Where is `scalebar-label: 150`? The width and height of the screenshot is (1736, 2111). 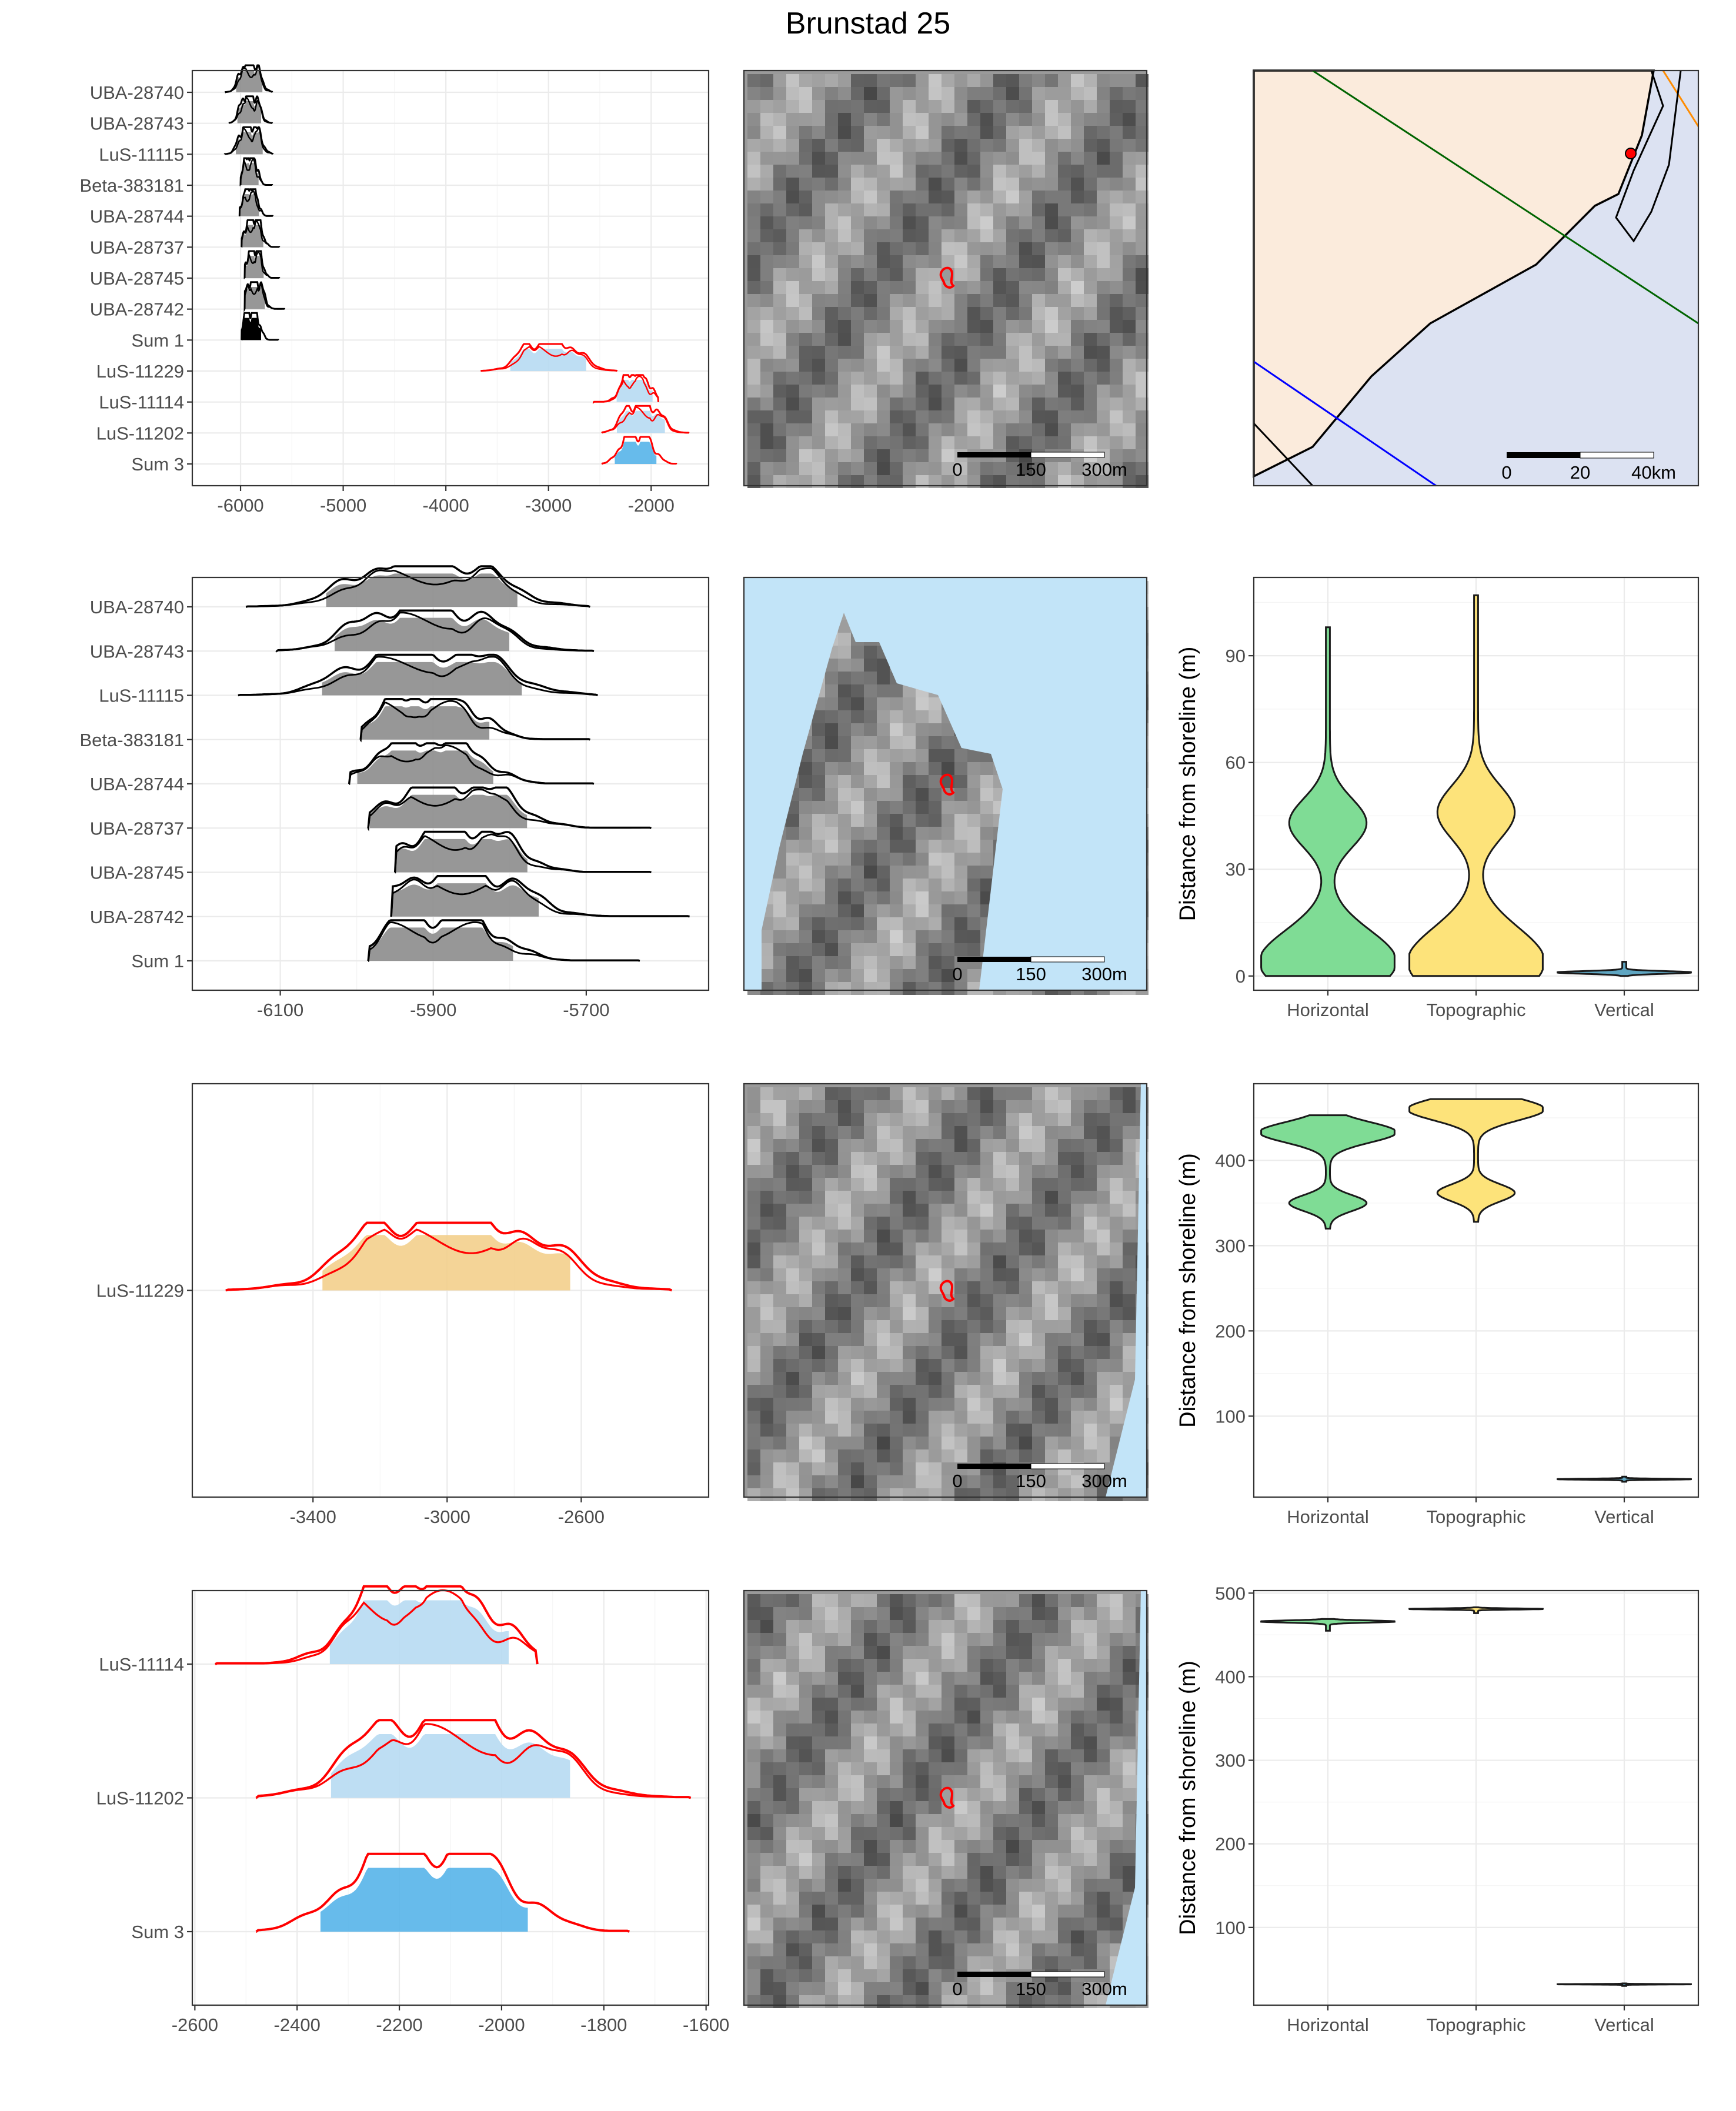
scalebar-label: 150 is located at coordinates (1031, 1481).